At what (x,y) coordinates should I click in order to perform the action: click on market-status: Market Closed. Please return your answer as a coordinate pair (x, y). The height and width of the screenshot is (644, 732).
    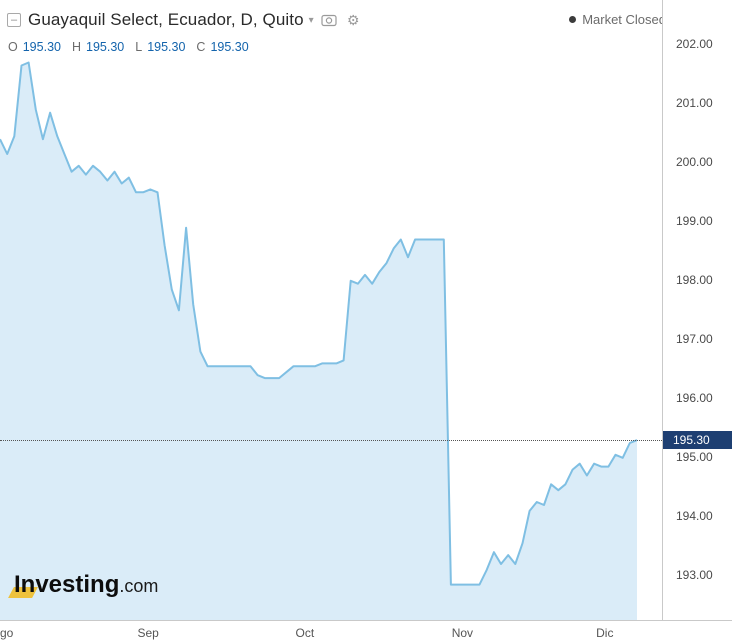
    Looking at the image, I should click on (617, 19).